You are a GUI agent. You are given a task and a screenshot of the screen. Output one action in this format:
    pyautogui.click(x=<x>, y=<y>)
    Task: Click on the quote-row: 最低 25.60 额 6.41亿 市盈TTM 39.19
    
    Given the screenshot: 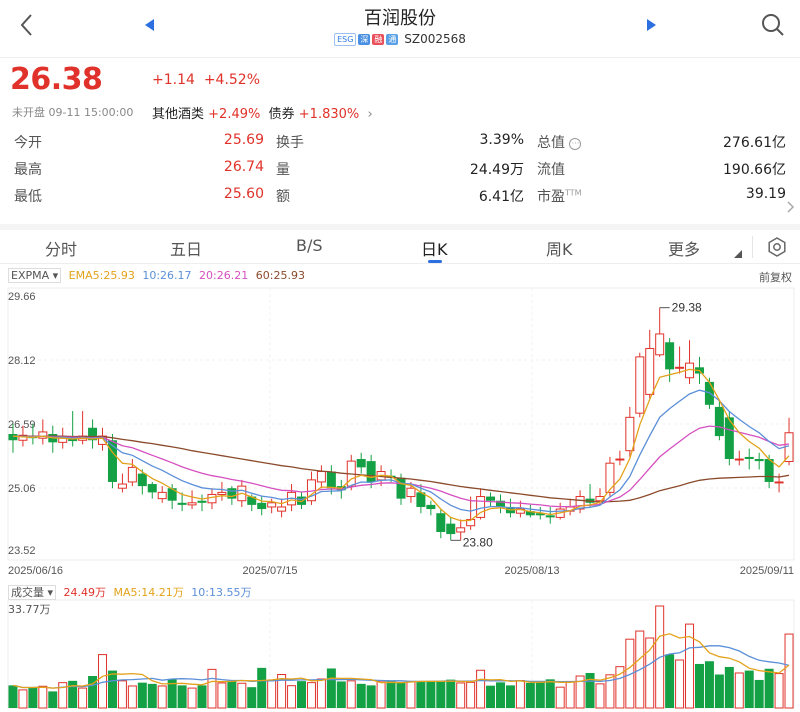 What is the action you would take?
    pyautogui.click(x=400, y=199)
    